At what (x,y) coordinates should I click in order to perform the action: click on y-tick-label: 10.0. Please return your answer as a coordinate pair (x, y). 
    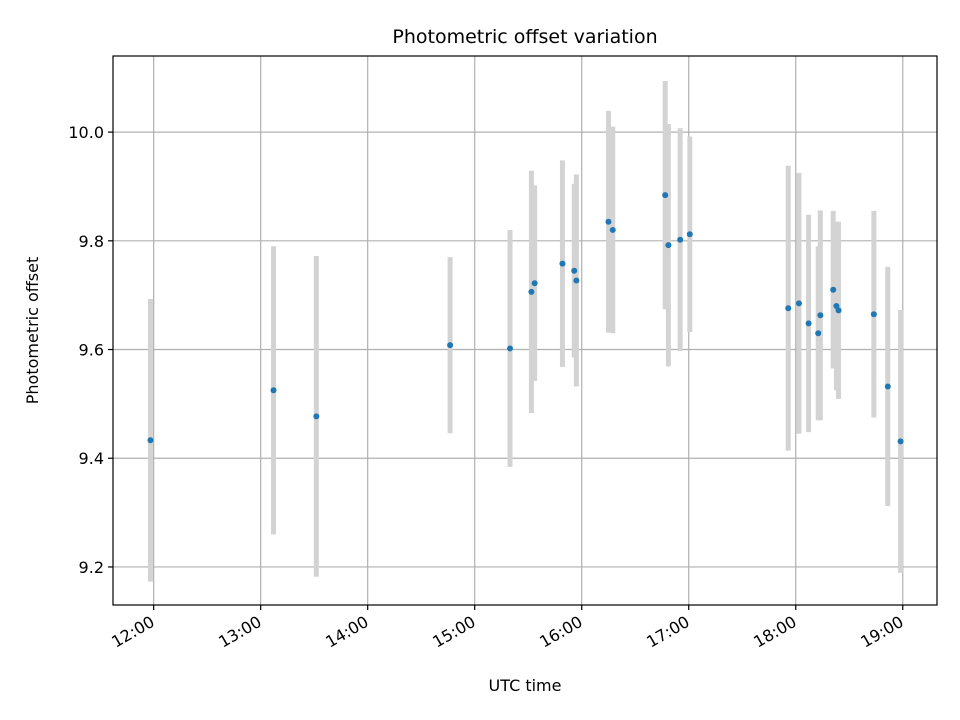
    Looking at the image, I should click on (86, 132).